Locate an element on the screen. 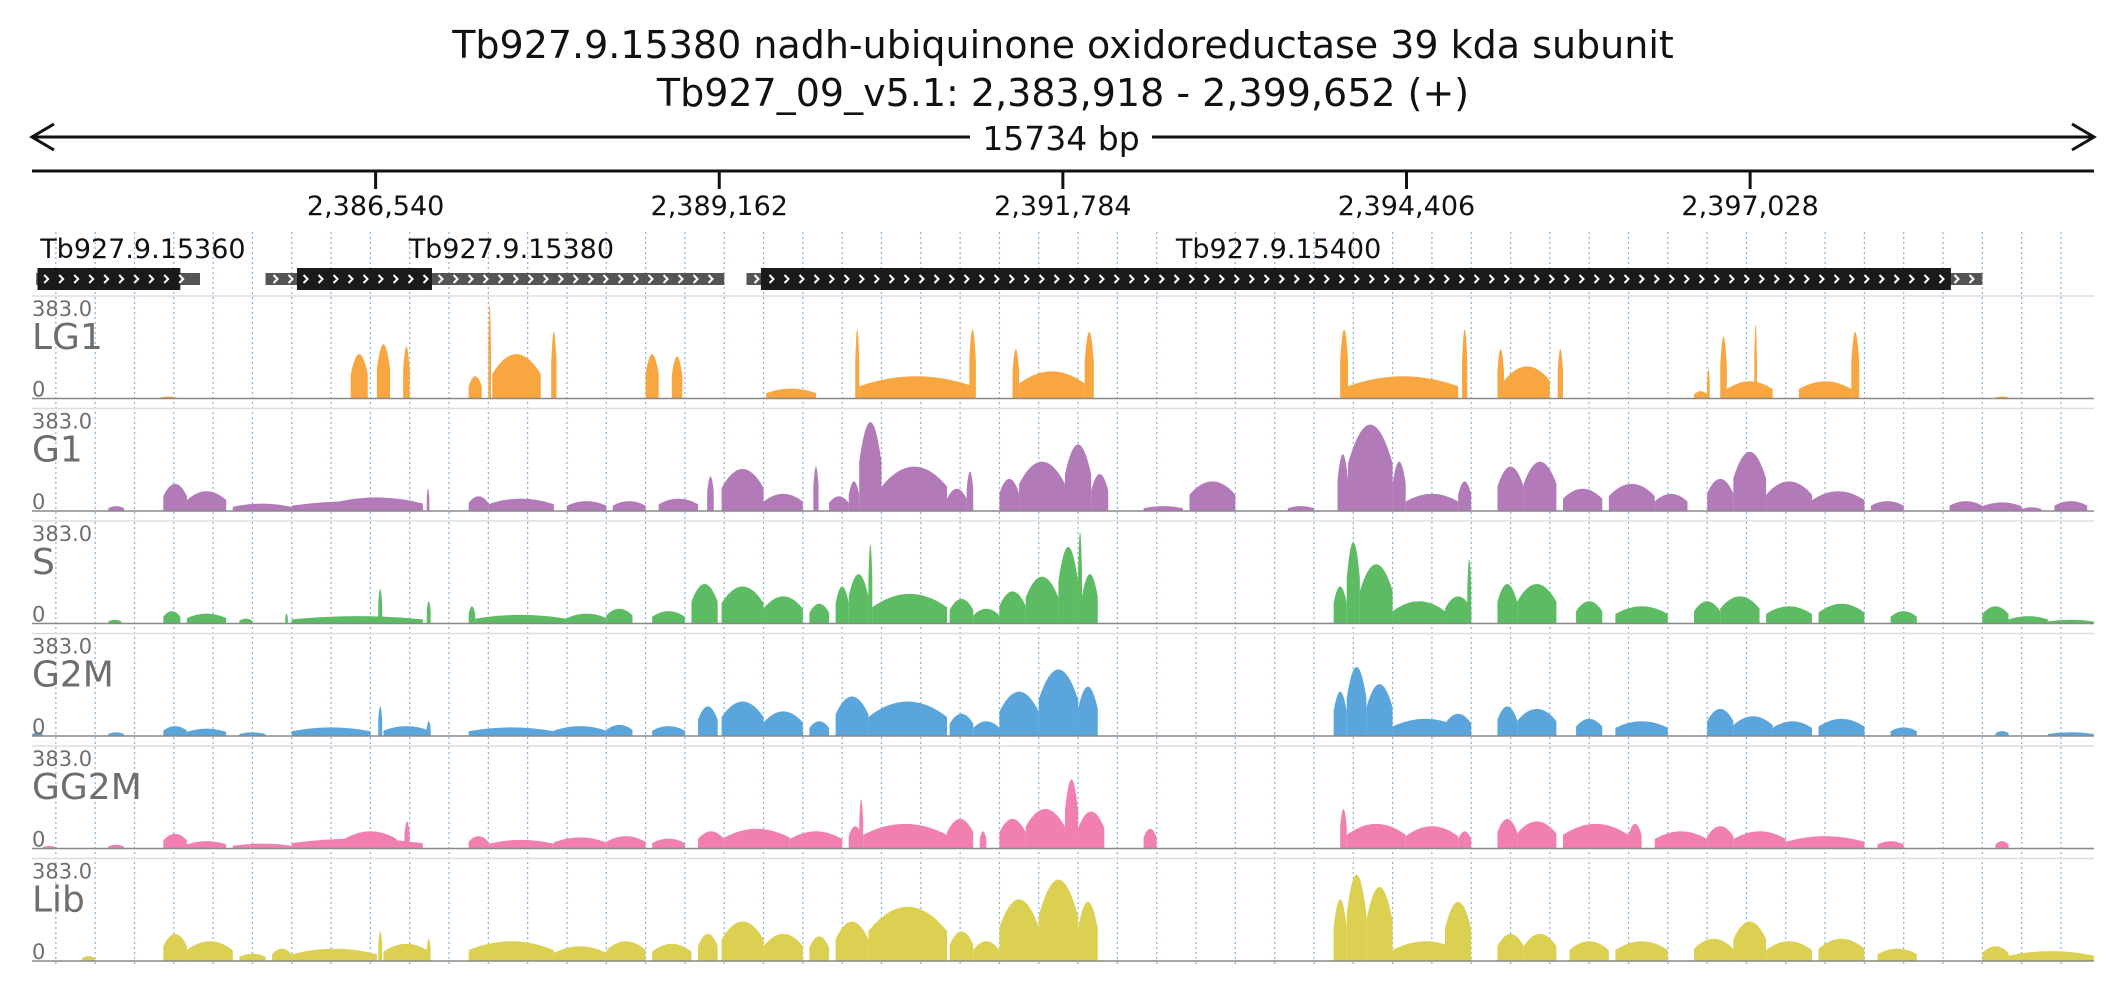 The height and width of the screenshot is (1000, 2126). track-max-label-4: 383.0 is located at coordinates (62, 759).